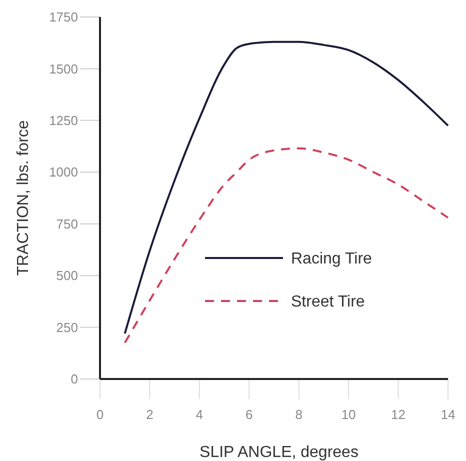  I want to click on legend-label: Street Tire, so click(328, 302).